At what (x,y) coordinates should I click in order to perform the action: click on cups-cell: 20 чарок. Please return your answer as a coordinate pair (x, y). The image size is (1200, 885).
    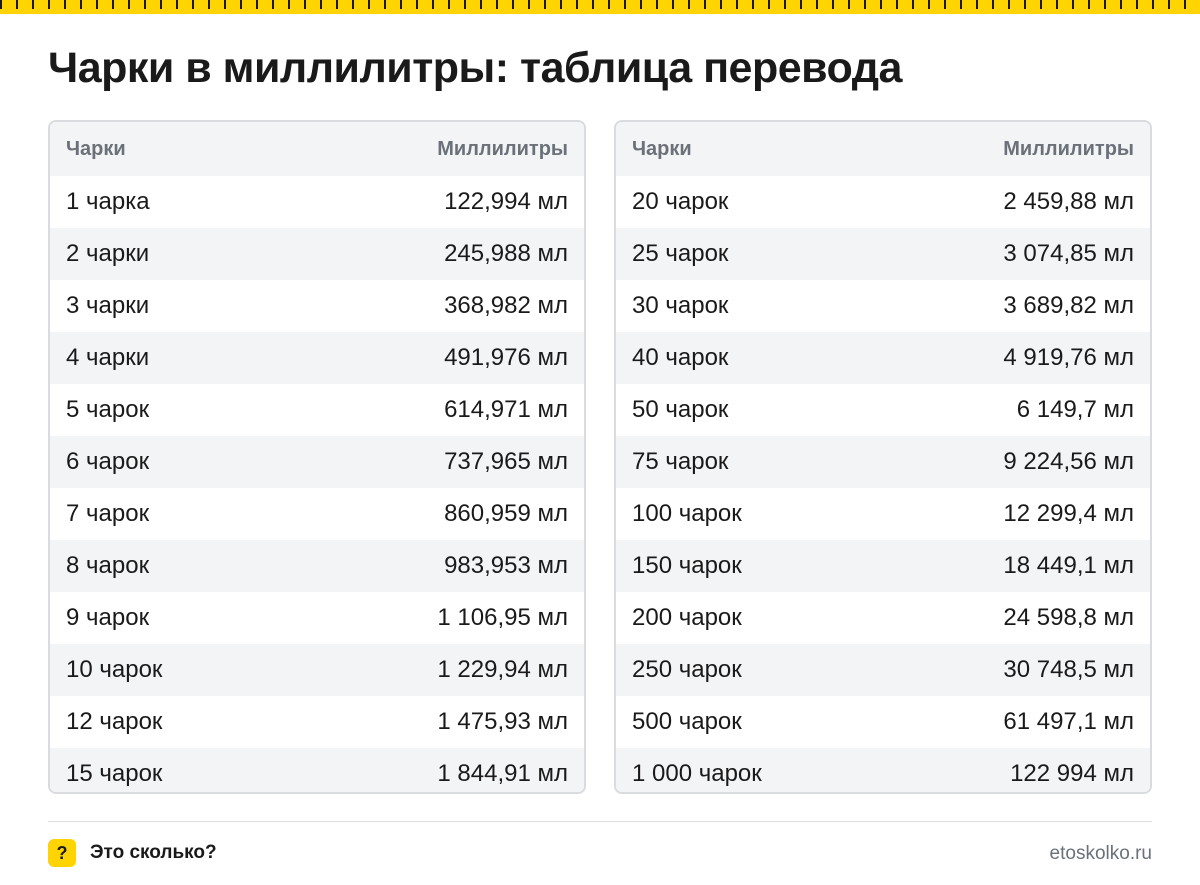
    Looking at the image, I should click on (680, 201).